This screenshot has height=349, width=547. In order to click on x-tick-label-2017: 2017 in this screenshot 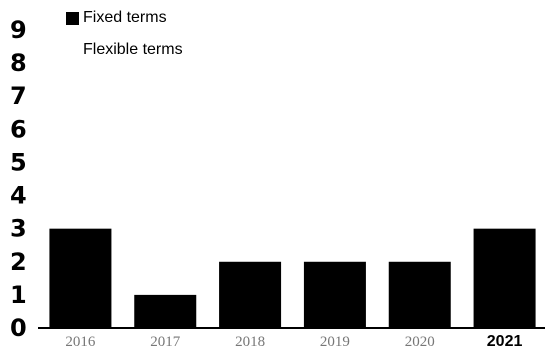, I will do `click(165, 341)`.